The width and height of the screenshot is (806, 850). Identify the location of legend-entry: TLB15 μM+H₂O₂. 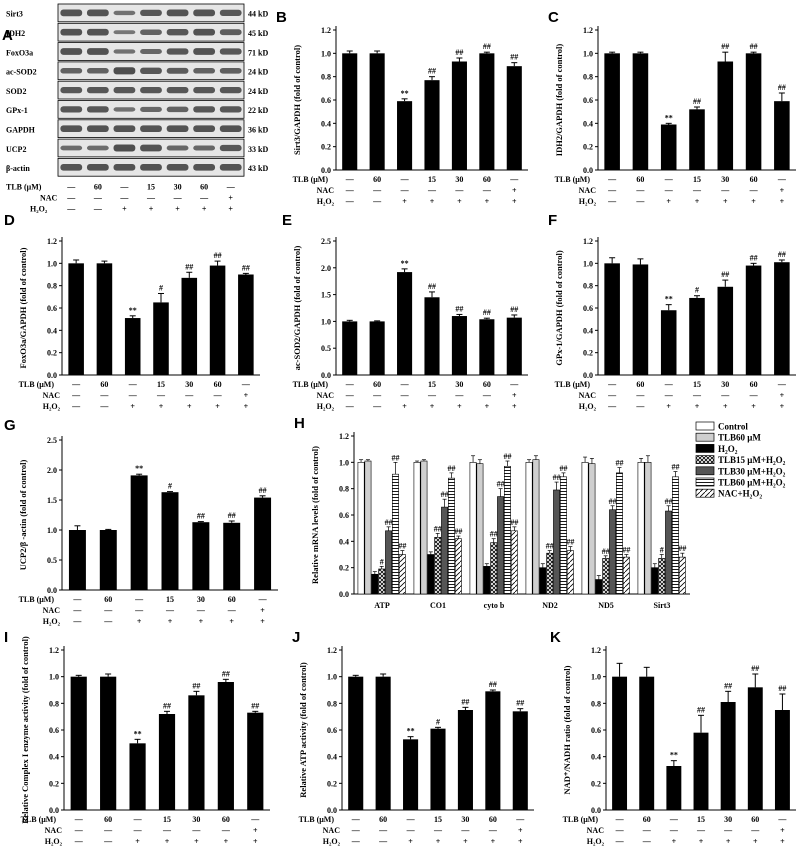
(752, 460).